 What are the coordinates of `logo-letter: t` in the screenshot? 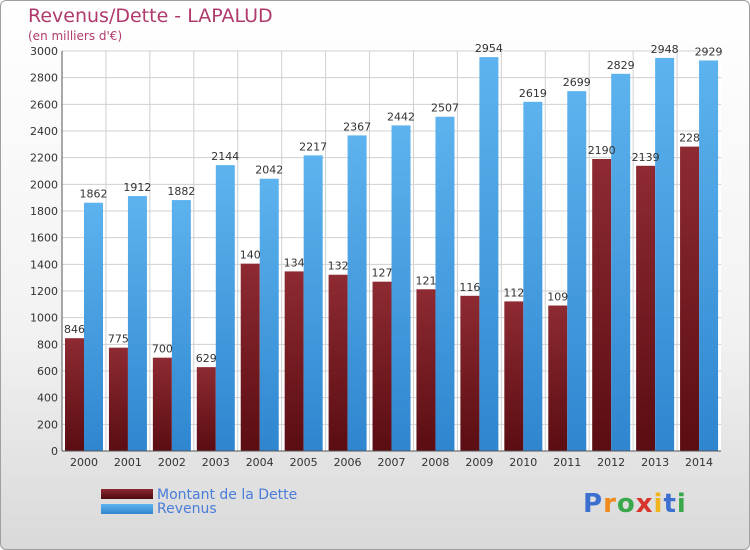 It's located at (670, 504).